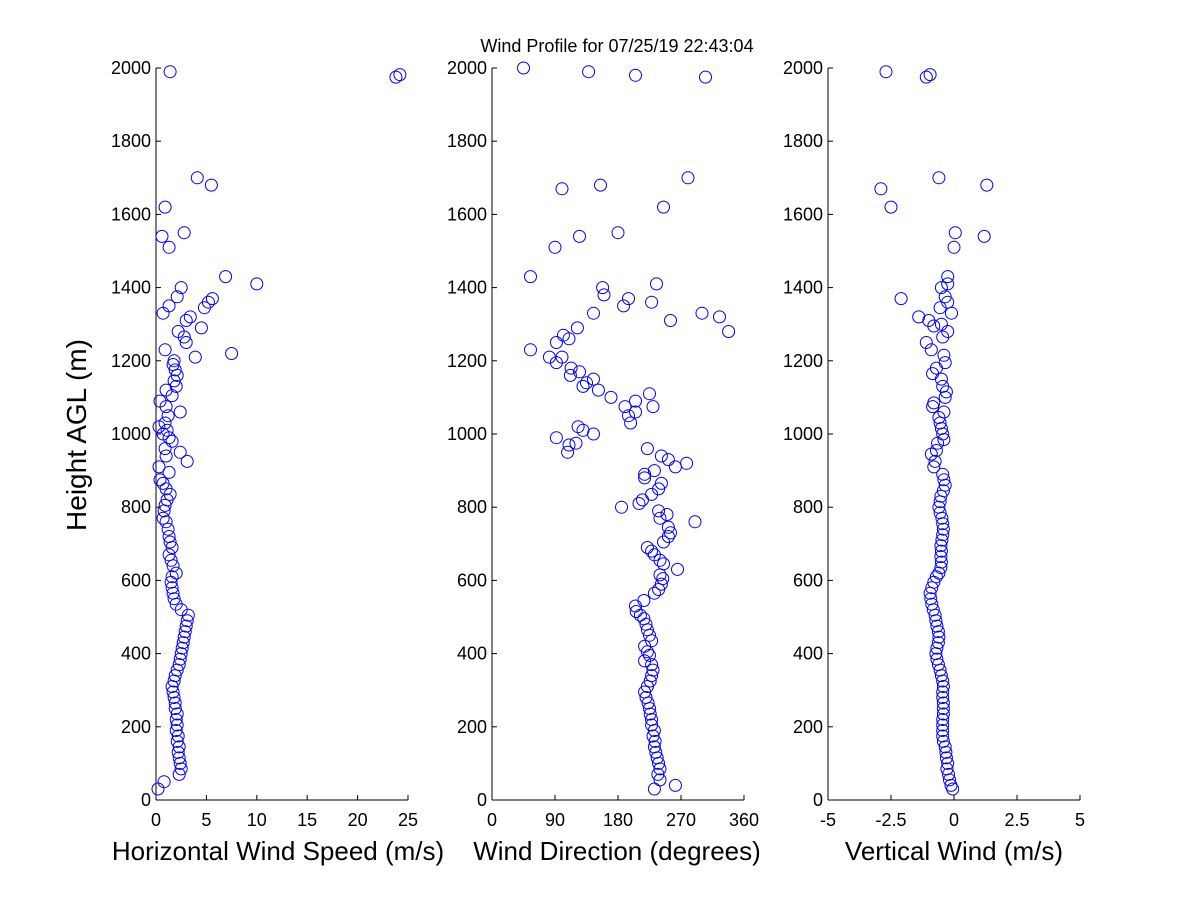 This screenshot has height=900, width=1200. What do you see at coordinates (616, 46) in the screenshot?
I see `figure-title: Wind Profile for 07/25/19 22:43:04` at bounding box center [616, 46].